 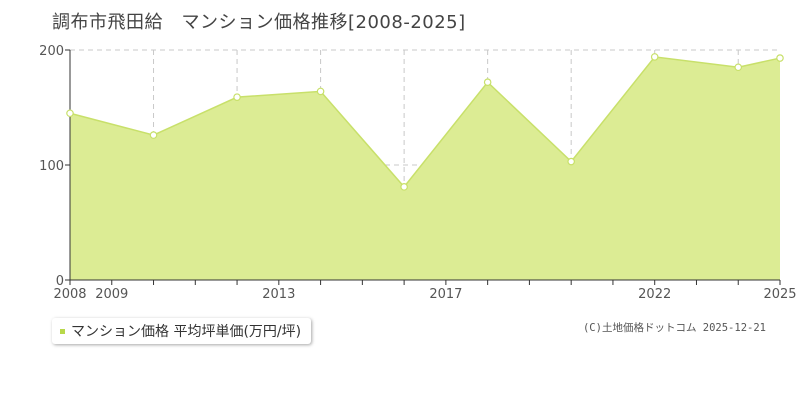 I want to click on y-tick-label: 200, so click(x=51, y=51).